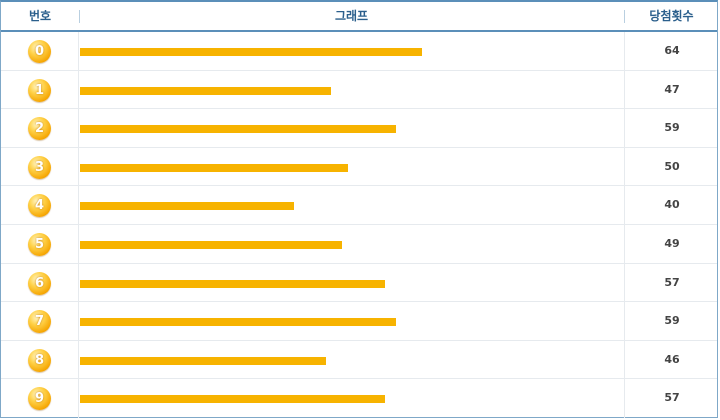 This screenshot has height=420, width=720. I want to click on number-cell: 2, so click(40, 128).